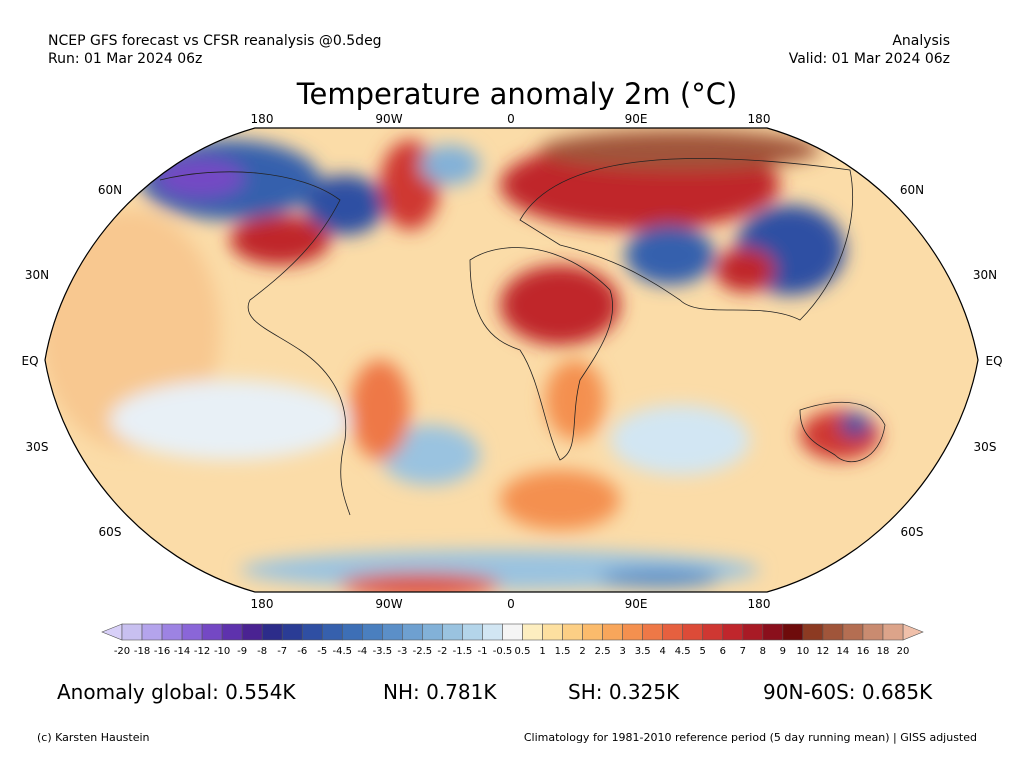 Image resolution: width=1024 pixels, height=772 pixels. Describe the element at coordinates (843, 651) in the screenshot. I see `colorbar-label: 14` at that location.